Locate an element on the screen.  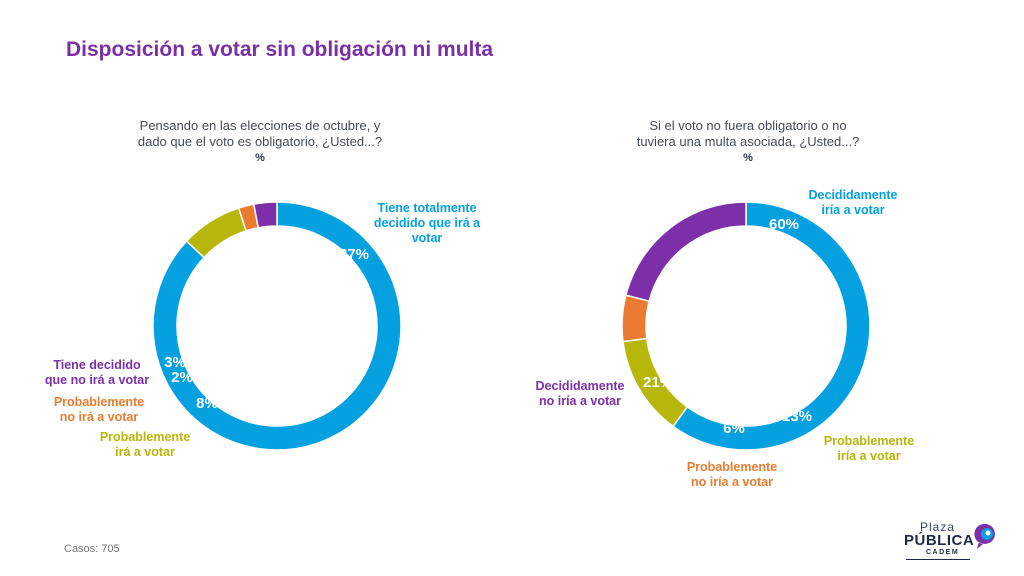
cases-value: 705 is located at coordinates (110, 549).